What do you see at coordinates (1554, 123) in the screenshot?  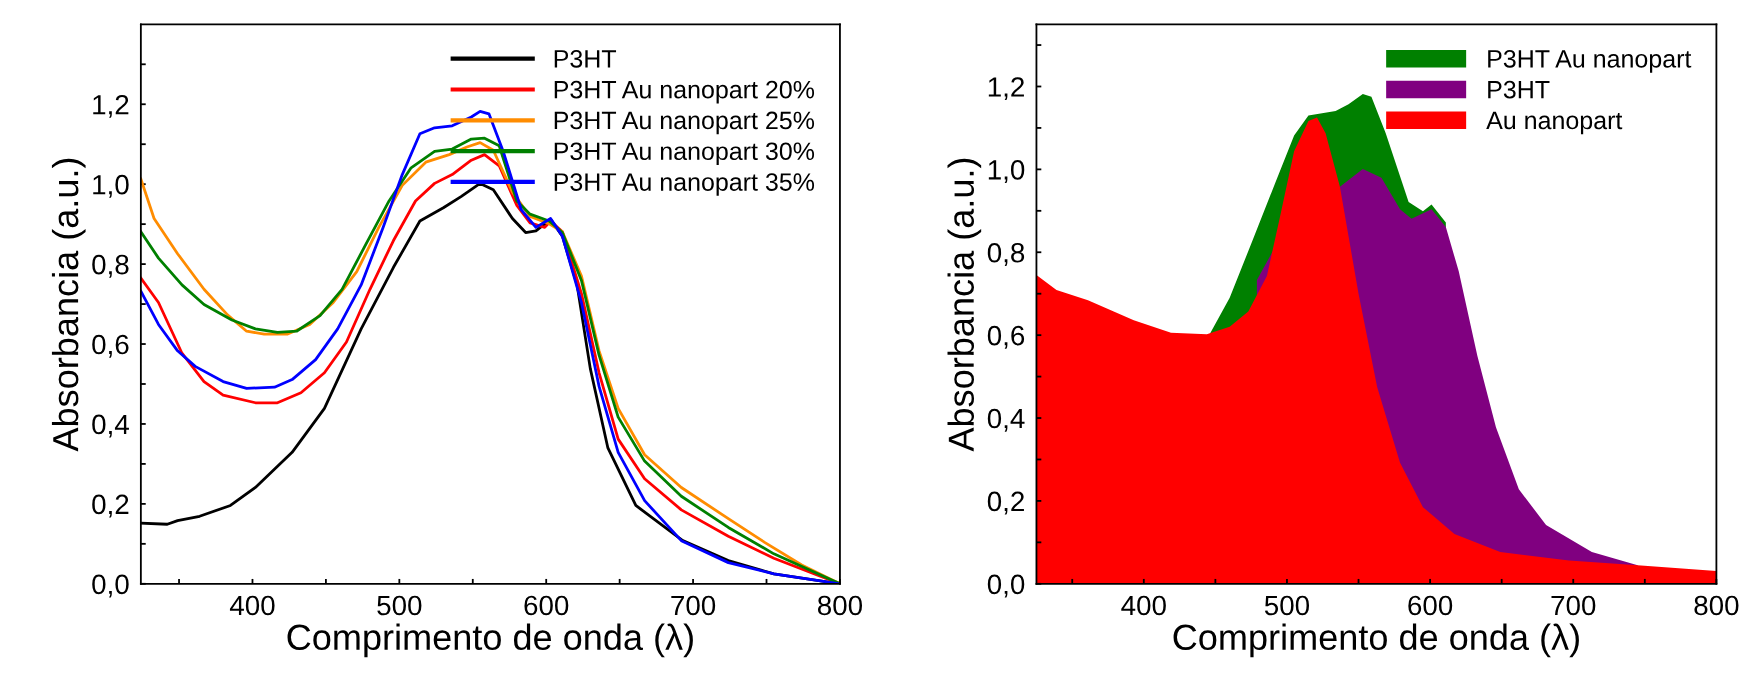 I see `legend-label: Au nanopart` at bounding box center [1554, 123].